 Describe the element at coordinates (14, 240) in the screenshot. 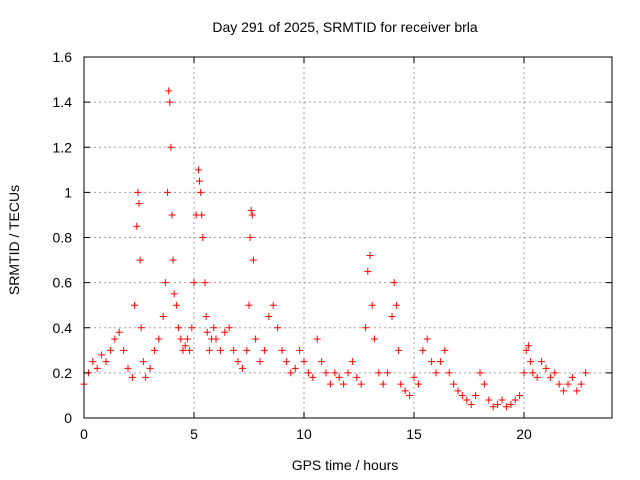

I see `y-axis-label: SRMTID / TECUs` at that location.